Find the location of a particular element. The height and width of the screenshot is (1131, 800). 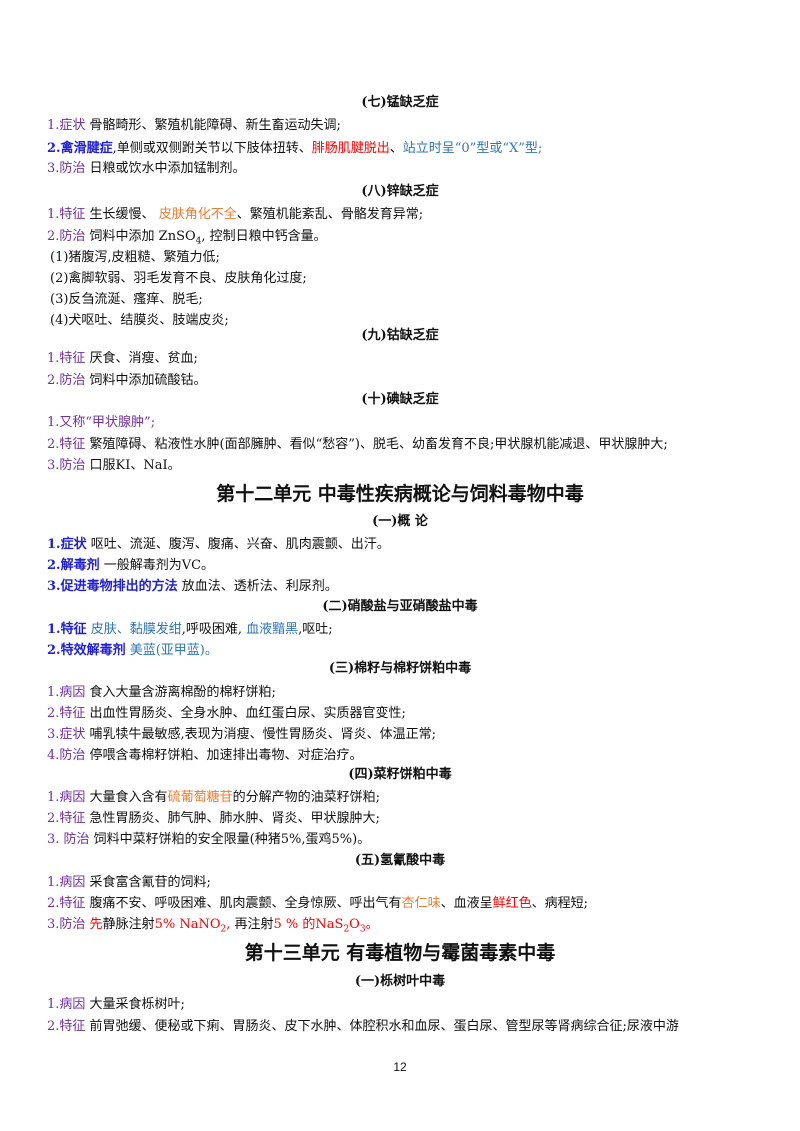

cottonseed-treatment: 4.防治 停喂含毒棉籽饼粕、加速排出毒物、对症治疗。 is located at coordinates (205, 756).